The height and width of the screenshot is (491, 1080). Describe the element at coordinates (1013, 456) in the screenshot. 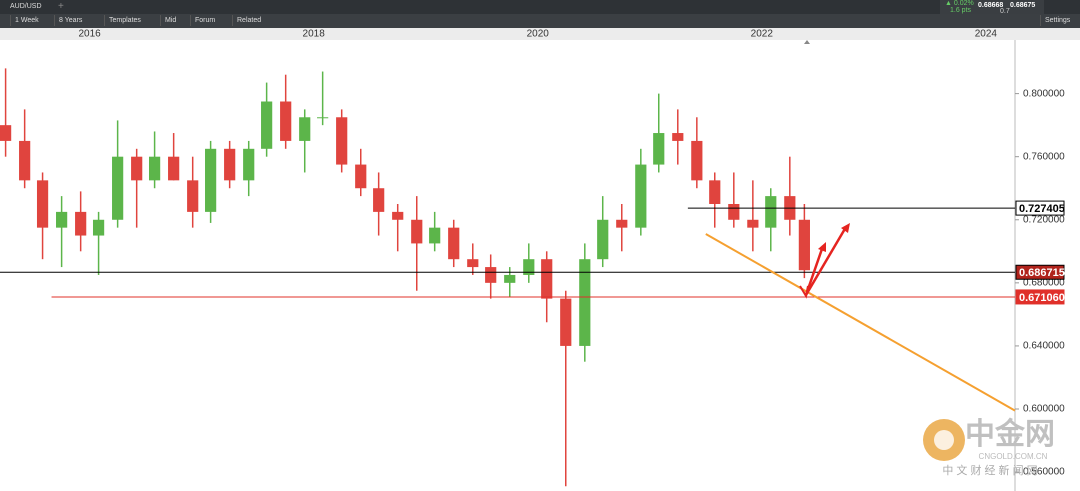

I see `site: CNGOLD.COM.CN` at that location.